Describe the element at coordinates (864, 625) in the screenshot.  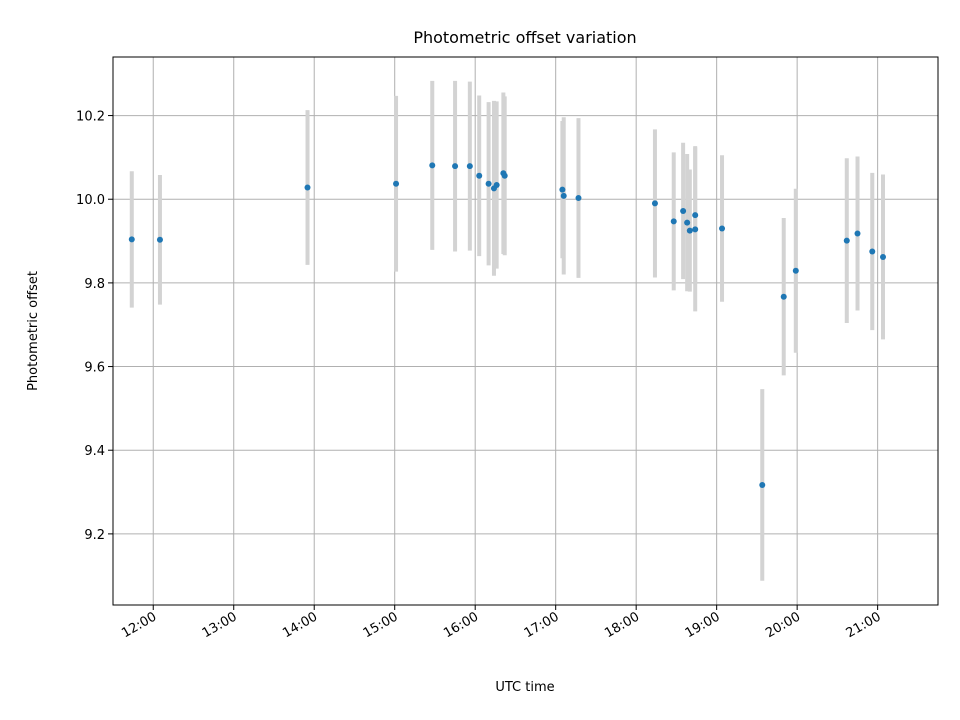
I see `x-tick-label: 21:00` at that location.